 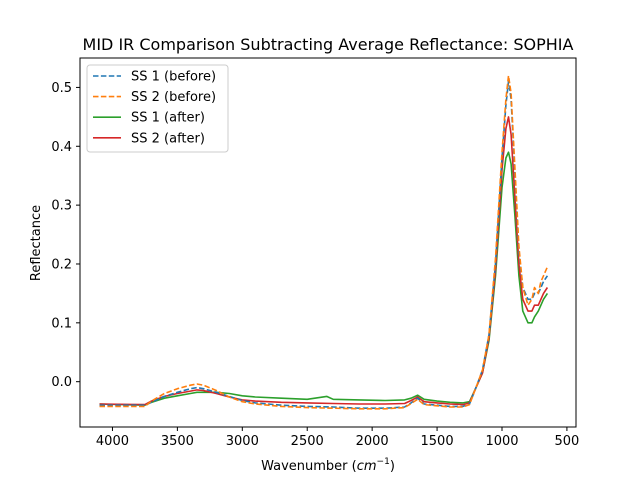 I want to click on legend-label-1: SS 1 (before), so click(x=173, y=77).